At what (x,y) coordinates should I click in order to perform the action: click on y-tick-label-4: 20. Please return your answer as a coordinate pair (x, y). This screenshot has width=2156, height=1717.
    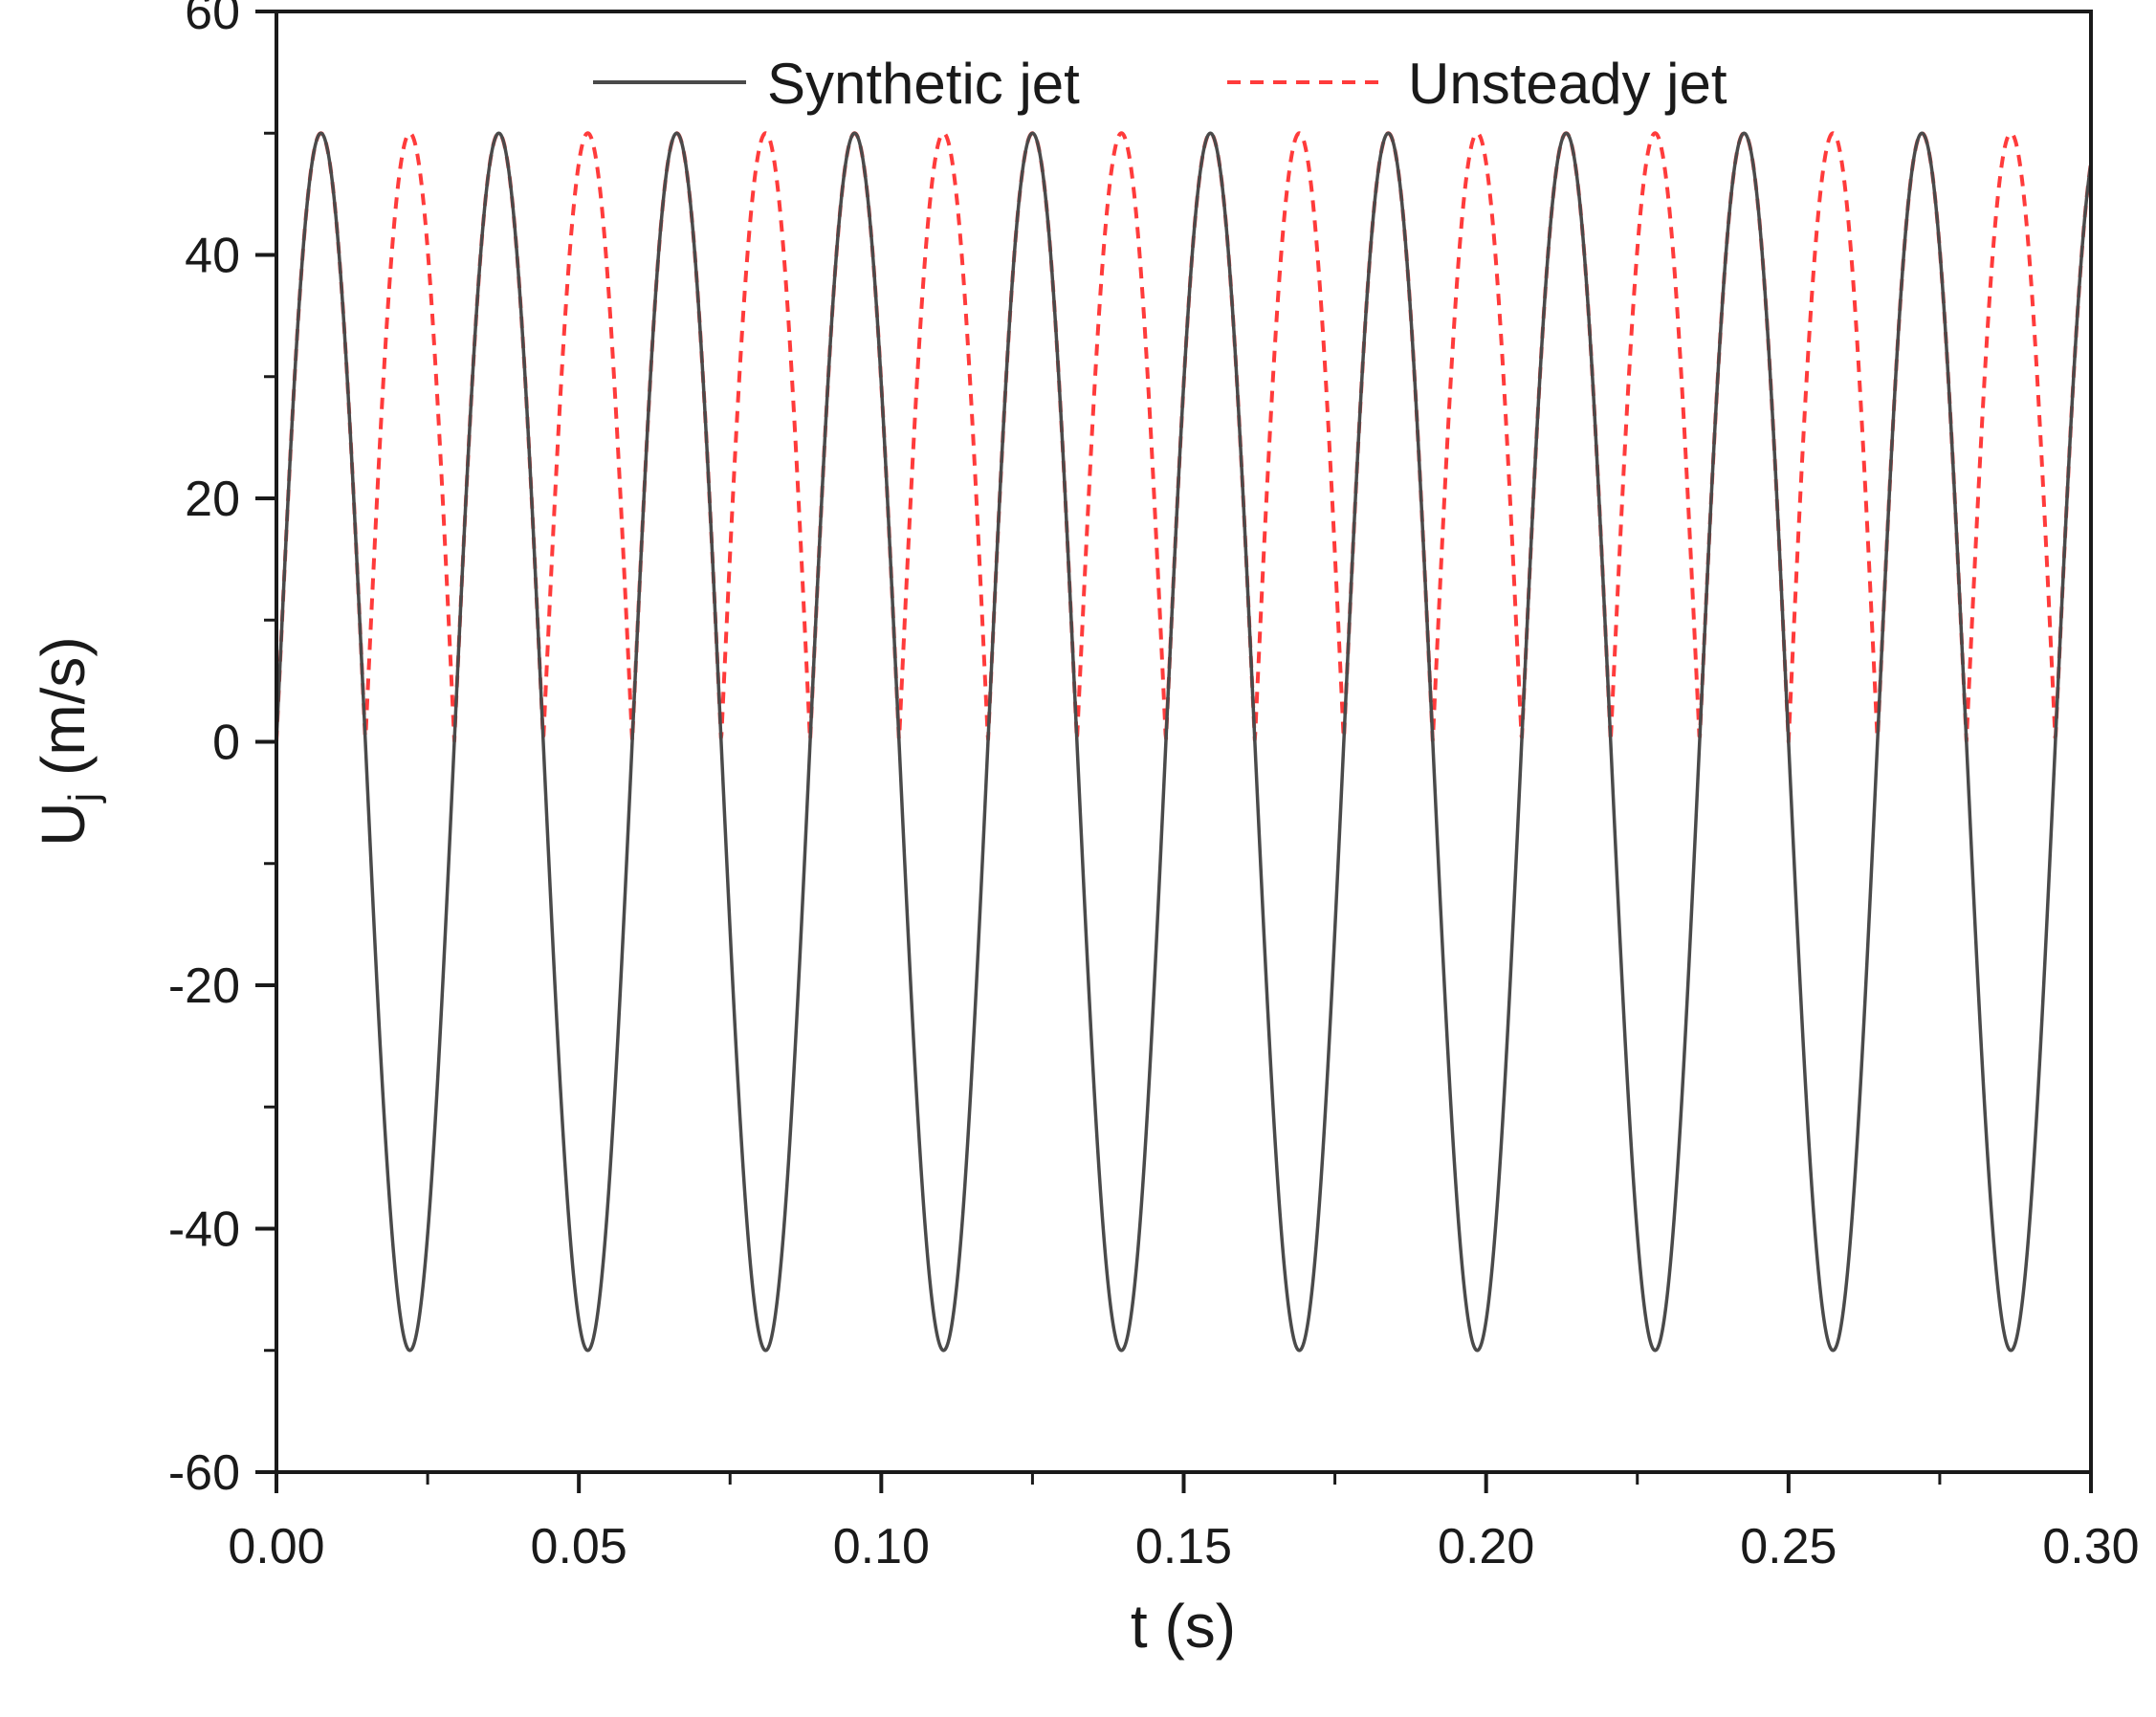
    Looking at the image, I should click on (212, 500).